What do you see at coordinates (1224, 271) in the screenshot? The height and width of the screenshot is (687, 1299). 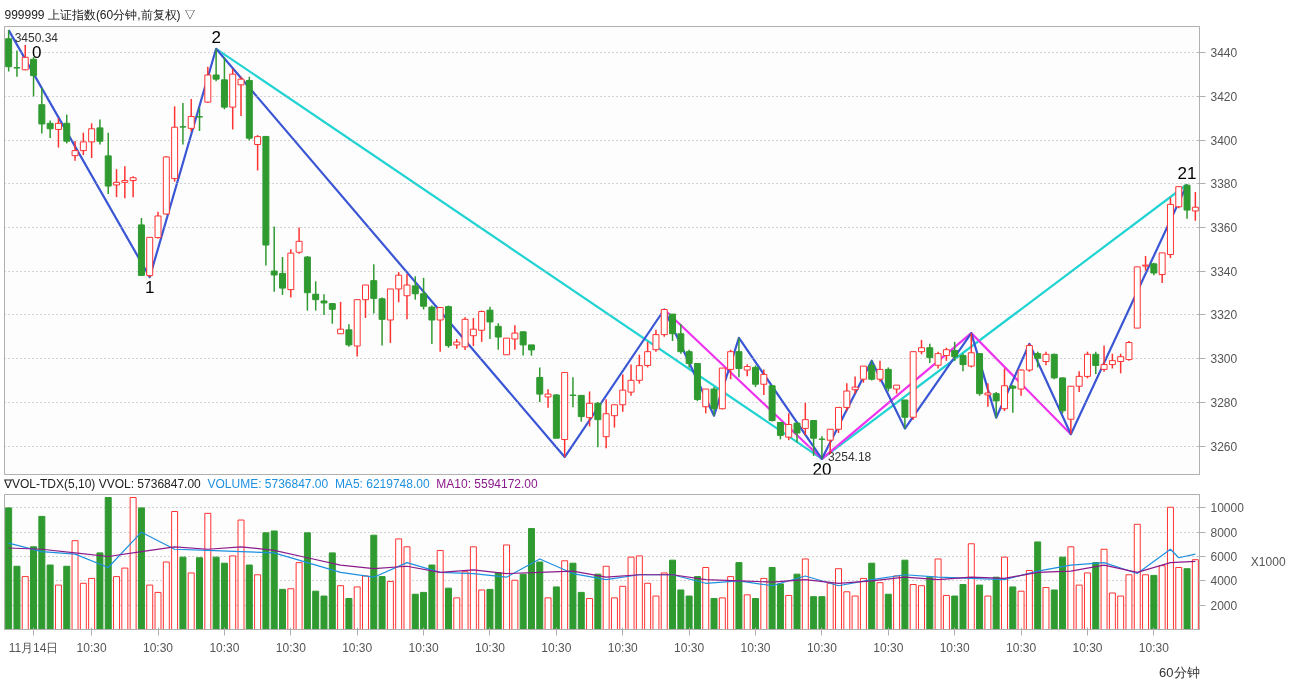 I see `y-tick-label: 3340` at bounding box center [1224, 271].